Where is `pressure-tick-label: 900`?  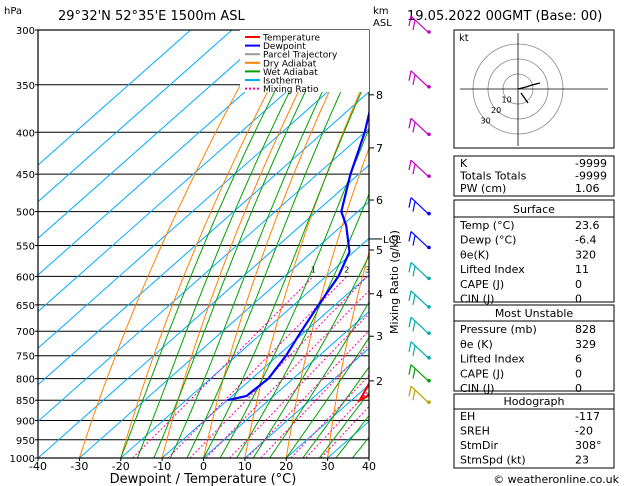
pressure-tick-label: 900 is located at coordinates (25, 422).